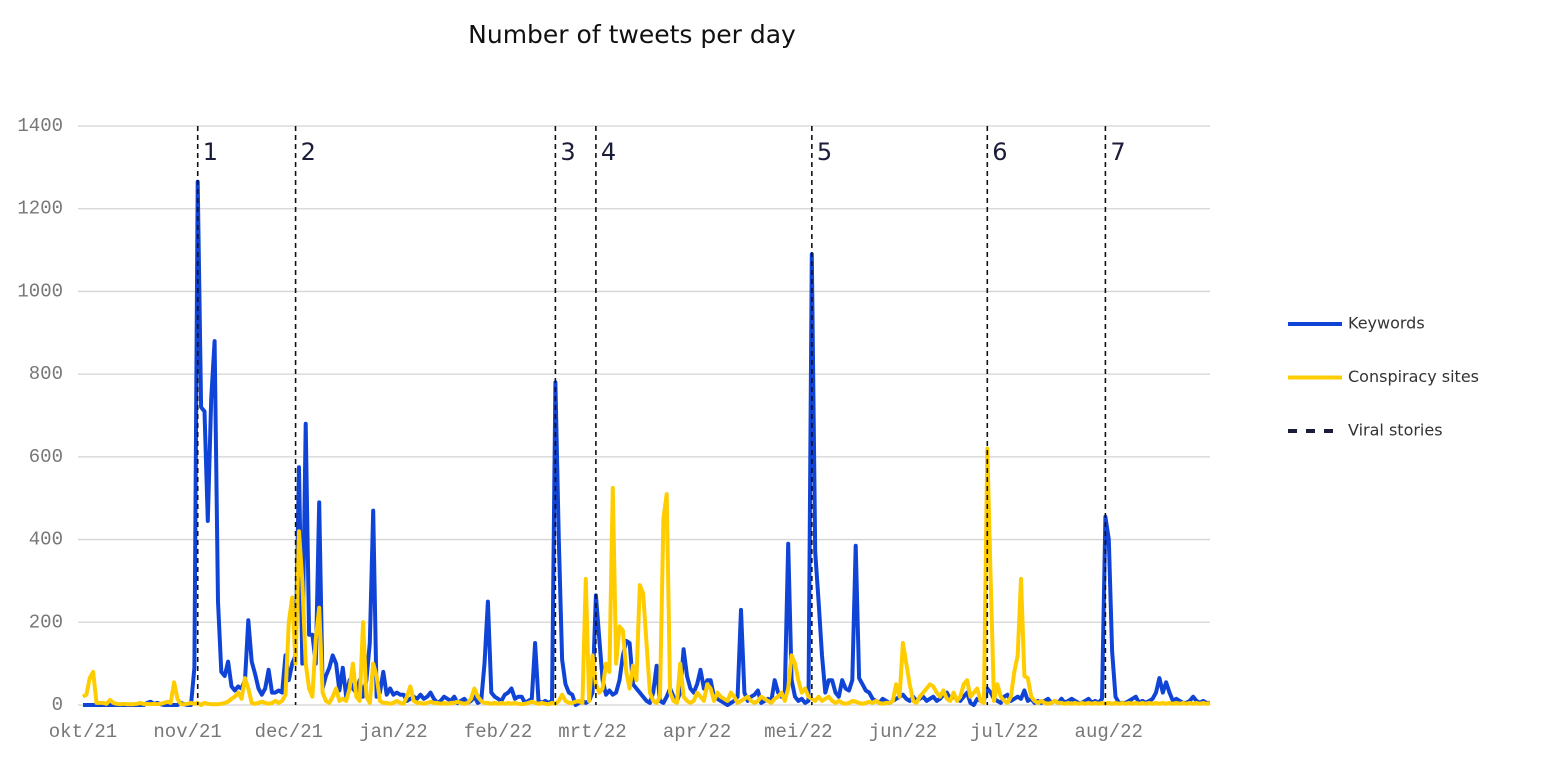 Image resolution: width=1541 pixels, height=757 pixels. Describe the element at coordinates (903, 732) in the screenshot. I see `x-tick-label: jun/22` at that location.